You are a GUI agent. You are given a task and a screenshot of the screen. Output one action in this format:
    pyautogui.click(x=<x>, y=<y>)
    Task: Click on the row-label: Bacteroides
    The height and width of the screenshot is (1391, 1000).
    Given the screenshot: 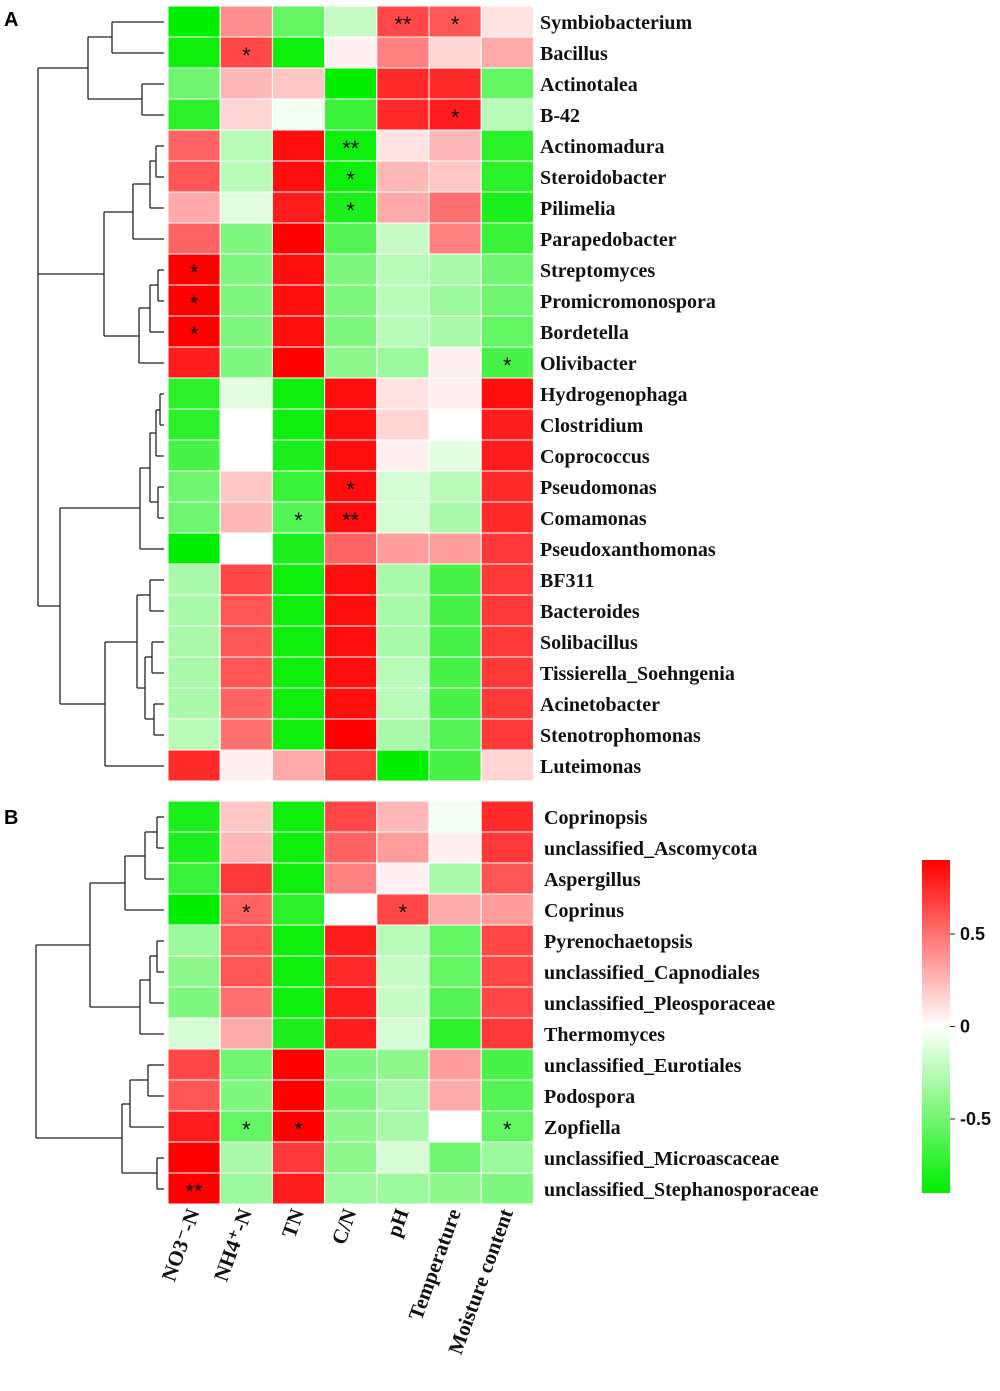 What is the action you would take?
    pyautogui.click(x=590, y=612)
    